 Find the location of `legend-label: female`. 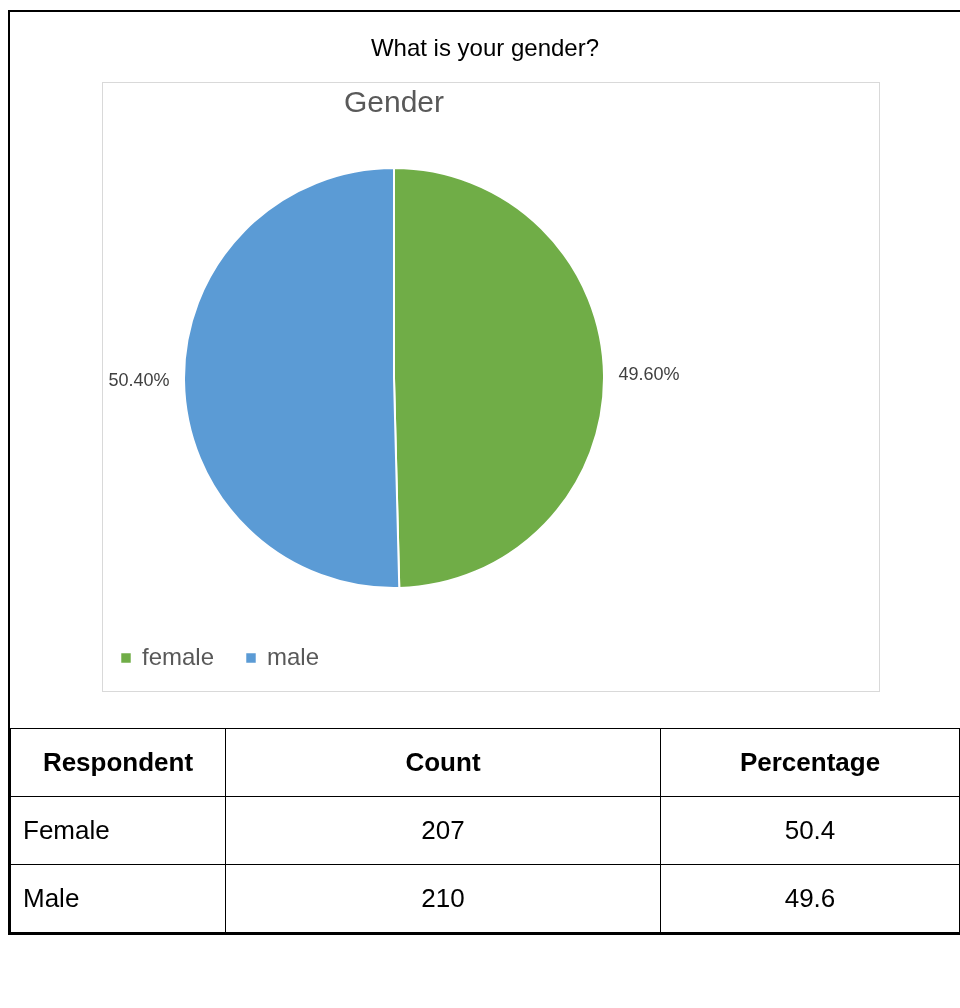

legend-label: female is located at coordinates (178, 656).